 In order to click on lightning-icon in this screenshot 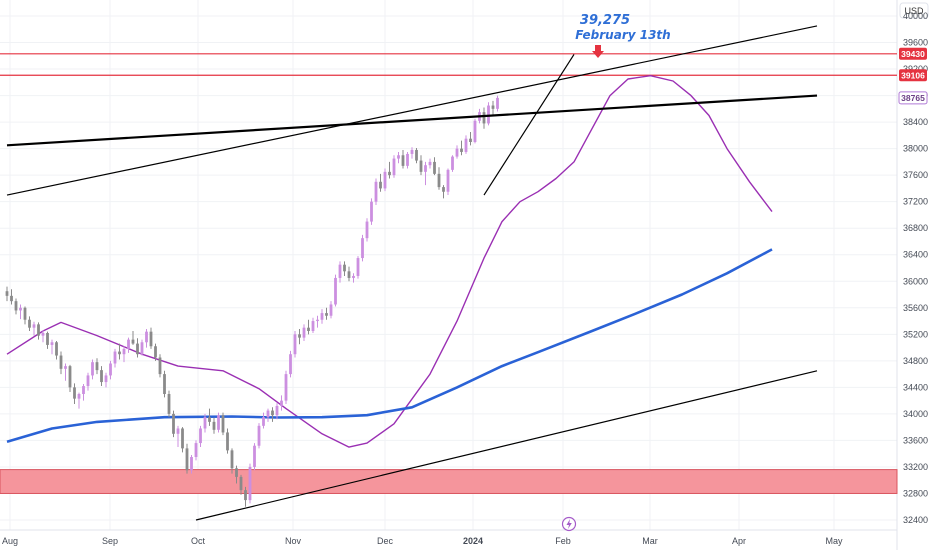, I will do `click(569, 524)`.